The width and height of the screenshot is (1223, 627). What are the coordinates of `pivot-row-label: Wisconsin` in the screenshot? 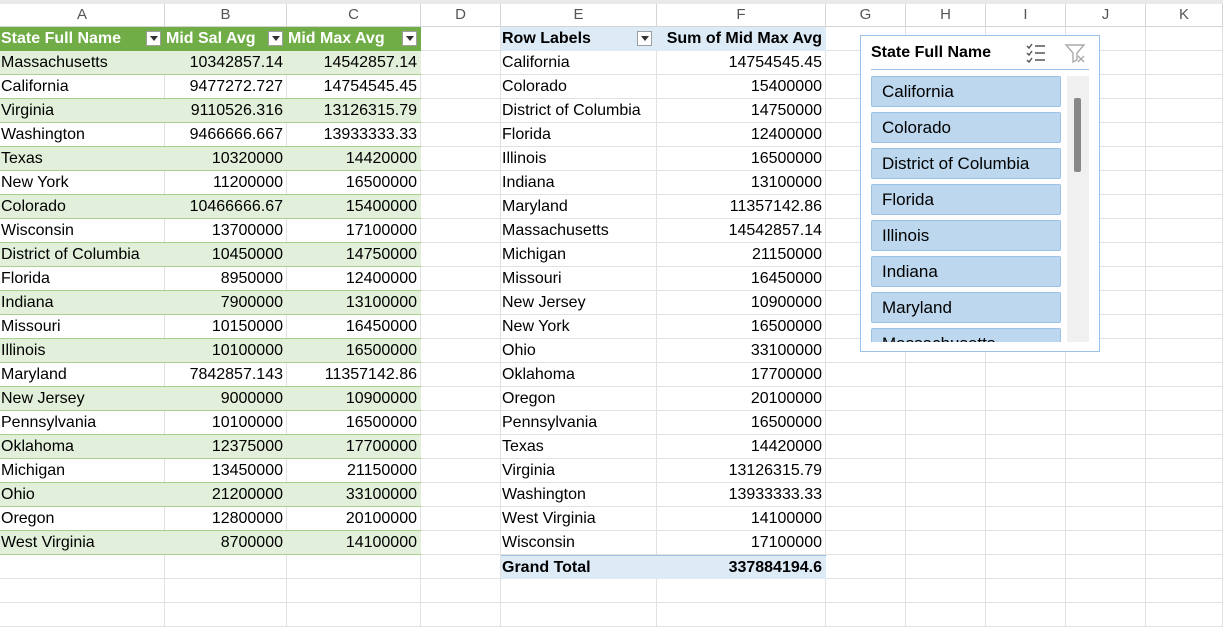 It's located at (538, 542).